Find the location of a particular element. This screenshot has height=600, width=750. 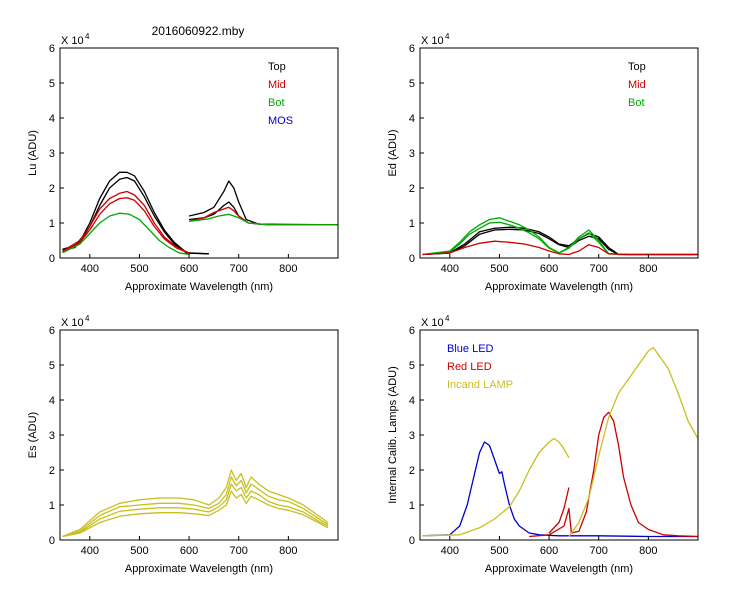

y-axis-label: Es (ADU) is located at coordinates (33, 435).